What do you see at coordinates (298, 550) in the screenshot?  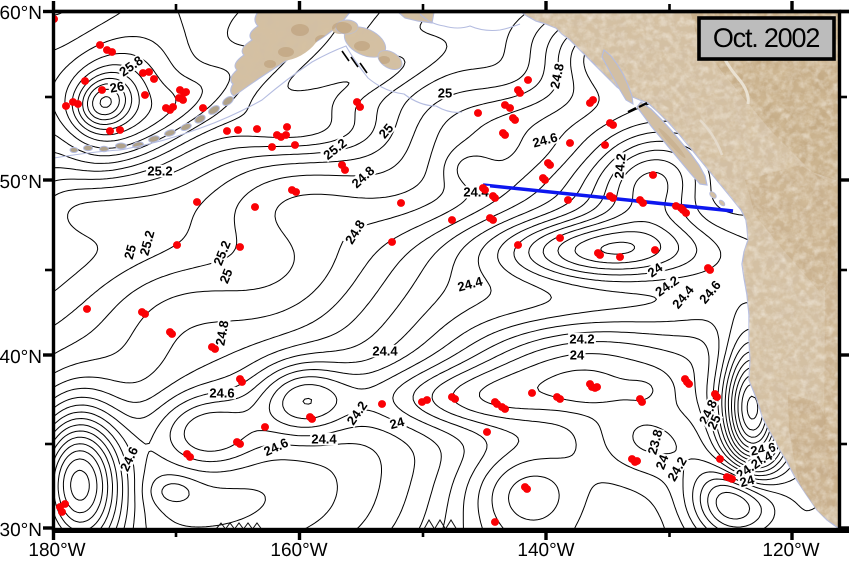 I see `svg-text: 160°W` at bounding box center [298, 550].